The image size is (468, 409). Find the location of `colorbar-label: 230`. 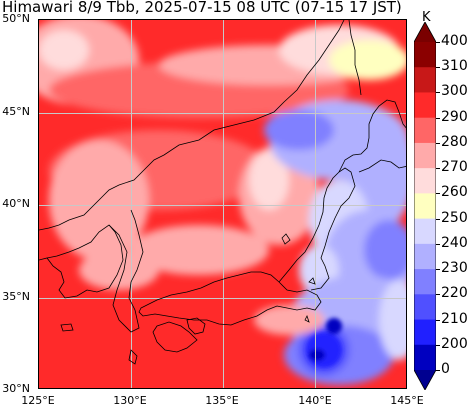

colorbar-label: 230 is located at coordinates (454, 268).